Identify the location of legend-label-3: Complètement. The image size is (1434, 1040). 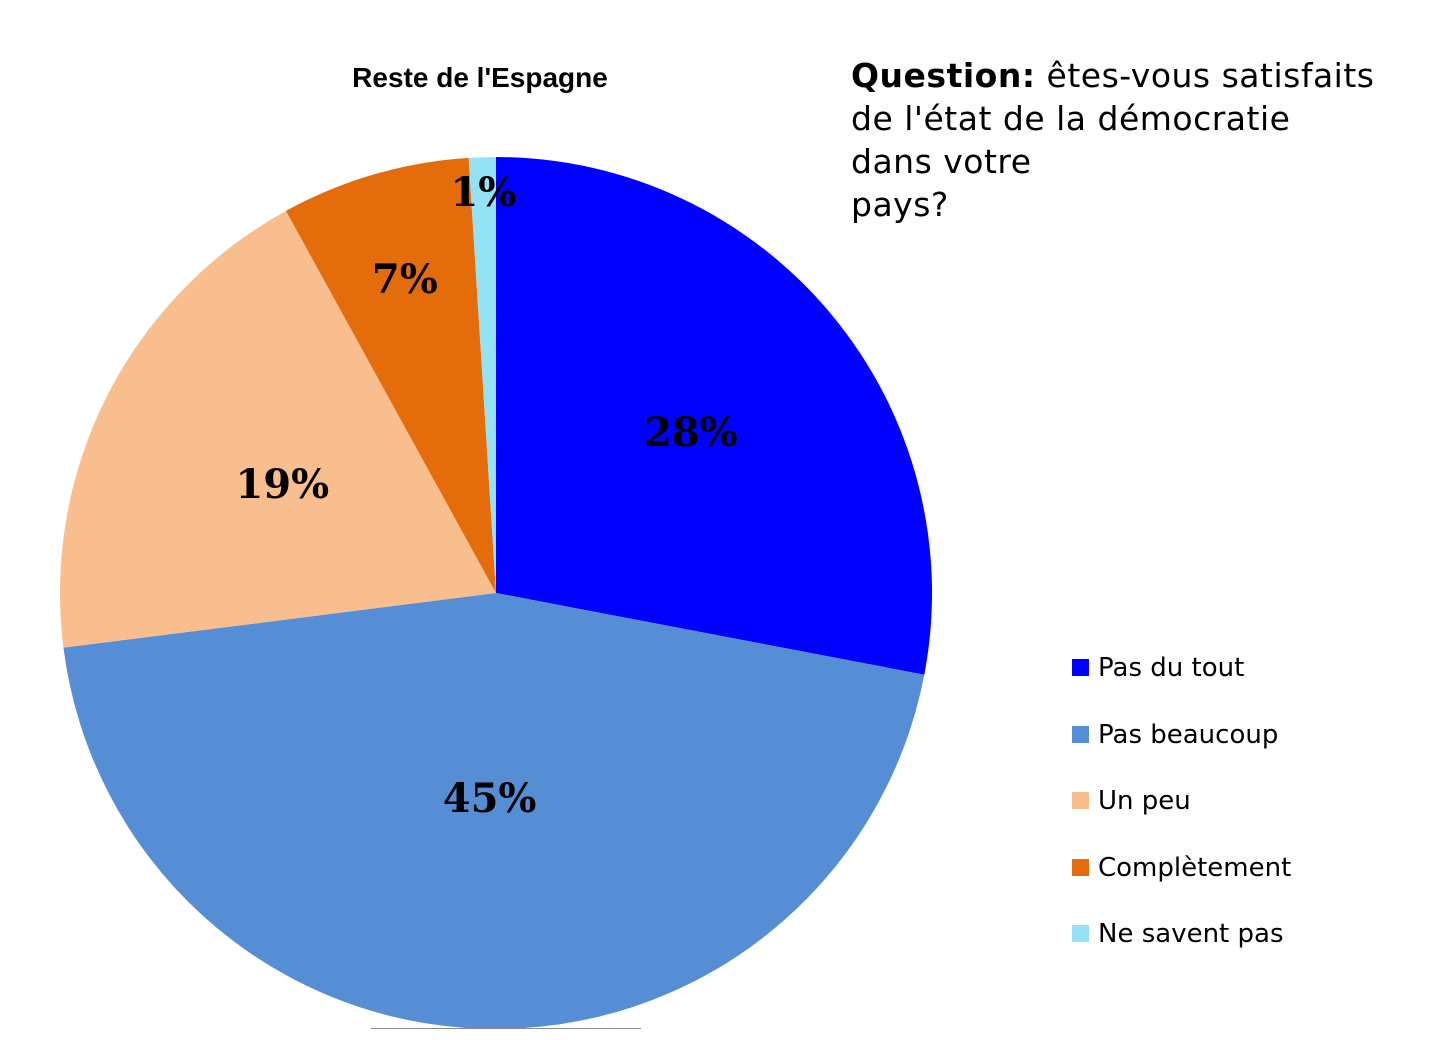
(1195, 867).